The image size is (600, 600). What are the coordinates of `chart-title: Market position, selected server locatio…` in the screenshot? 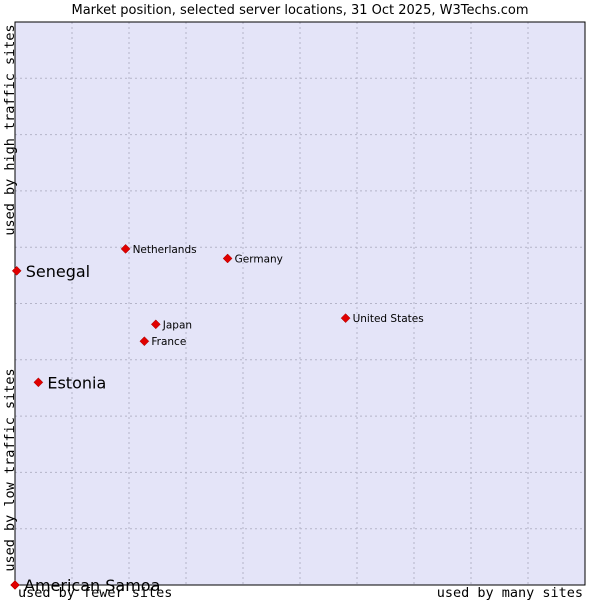 It's located at (299, 10).